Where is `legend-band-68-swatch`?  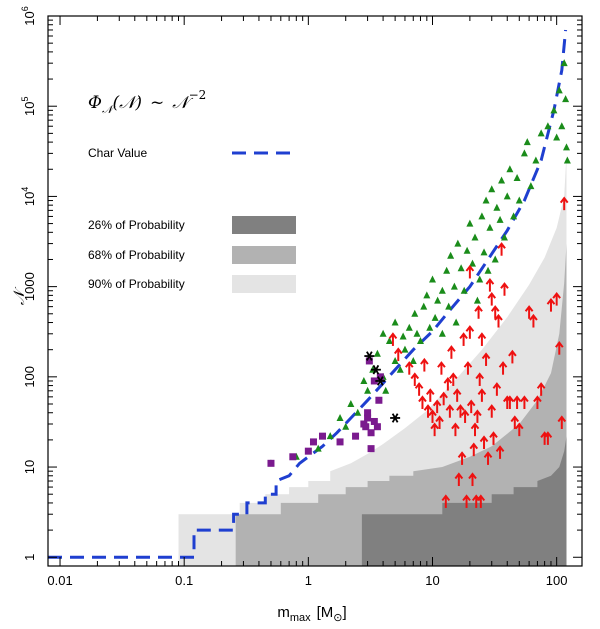
legend-band-68-swatch is located at coordinates (264, 255).